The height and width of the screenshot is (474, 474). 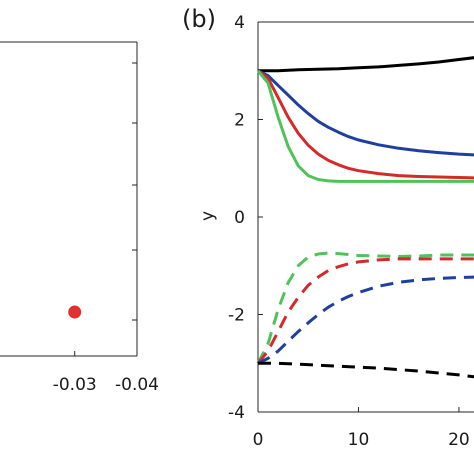 I want to click on panel-a-data-point, so click(x=75, y=312).